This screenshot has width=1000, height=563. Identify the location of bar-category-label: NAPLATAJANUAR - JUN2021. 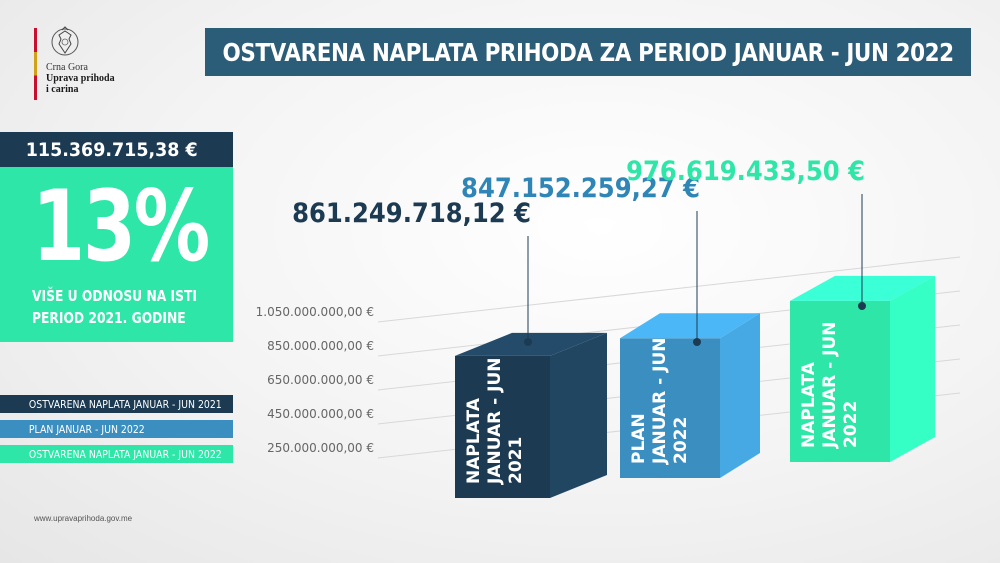
(495, 422).